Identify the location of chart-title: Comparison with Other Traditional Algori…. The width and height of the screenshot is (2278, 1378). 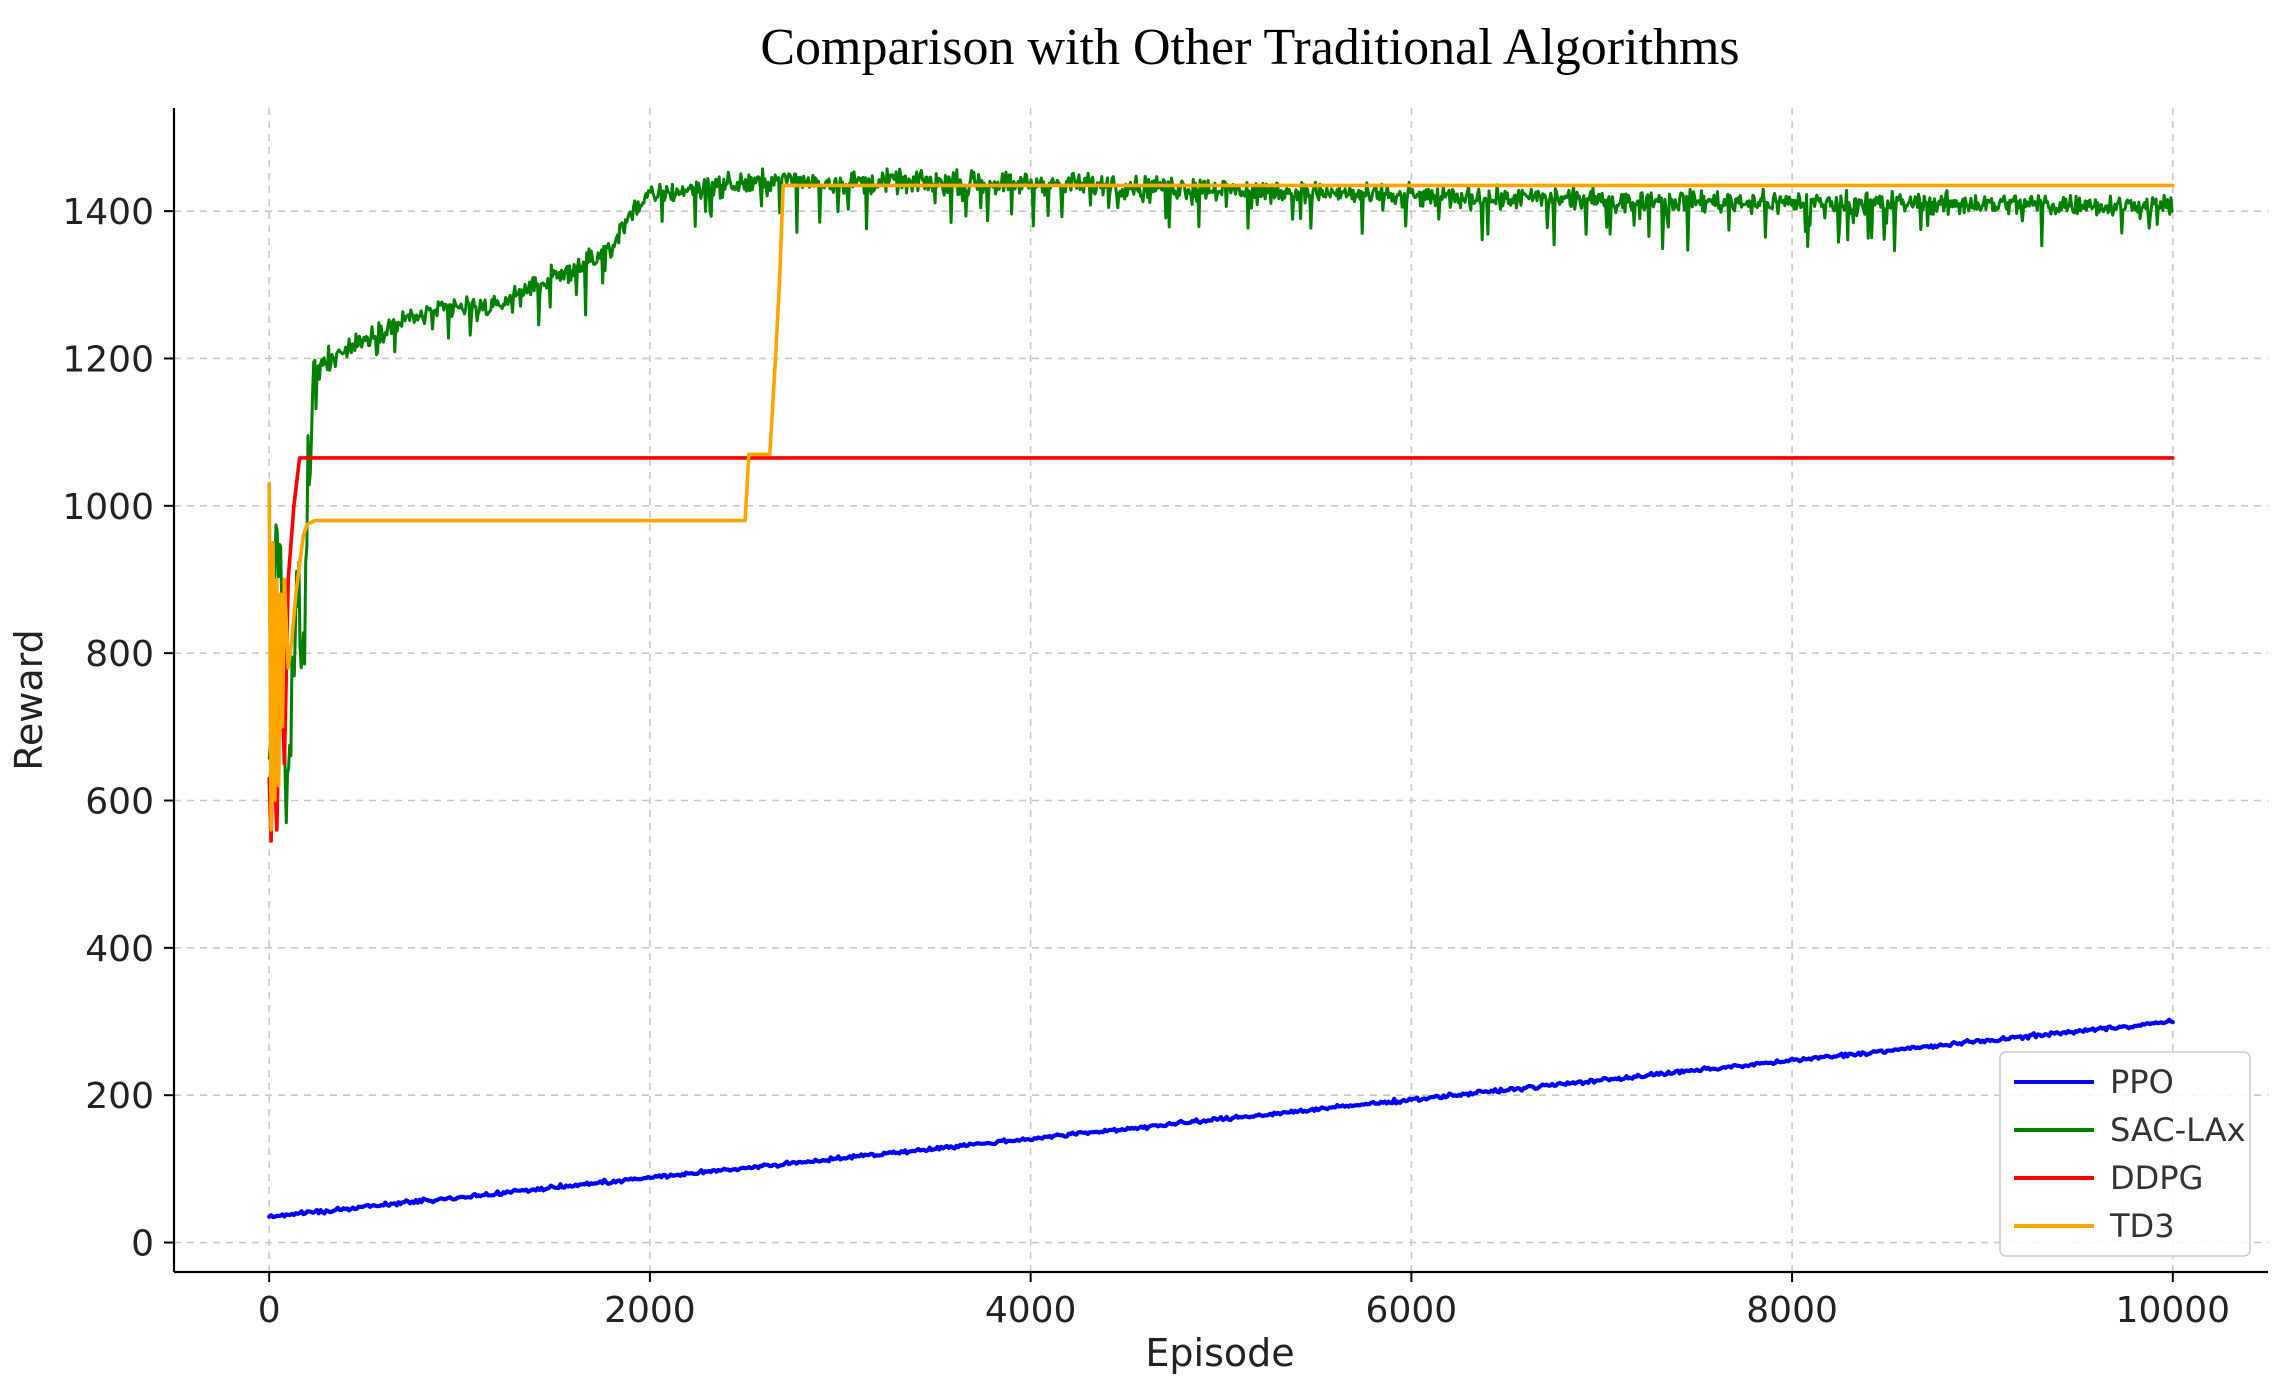
(1249, 47).